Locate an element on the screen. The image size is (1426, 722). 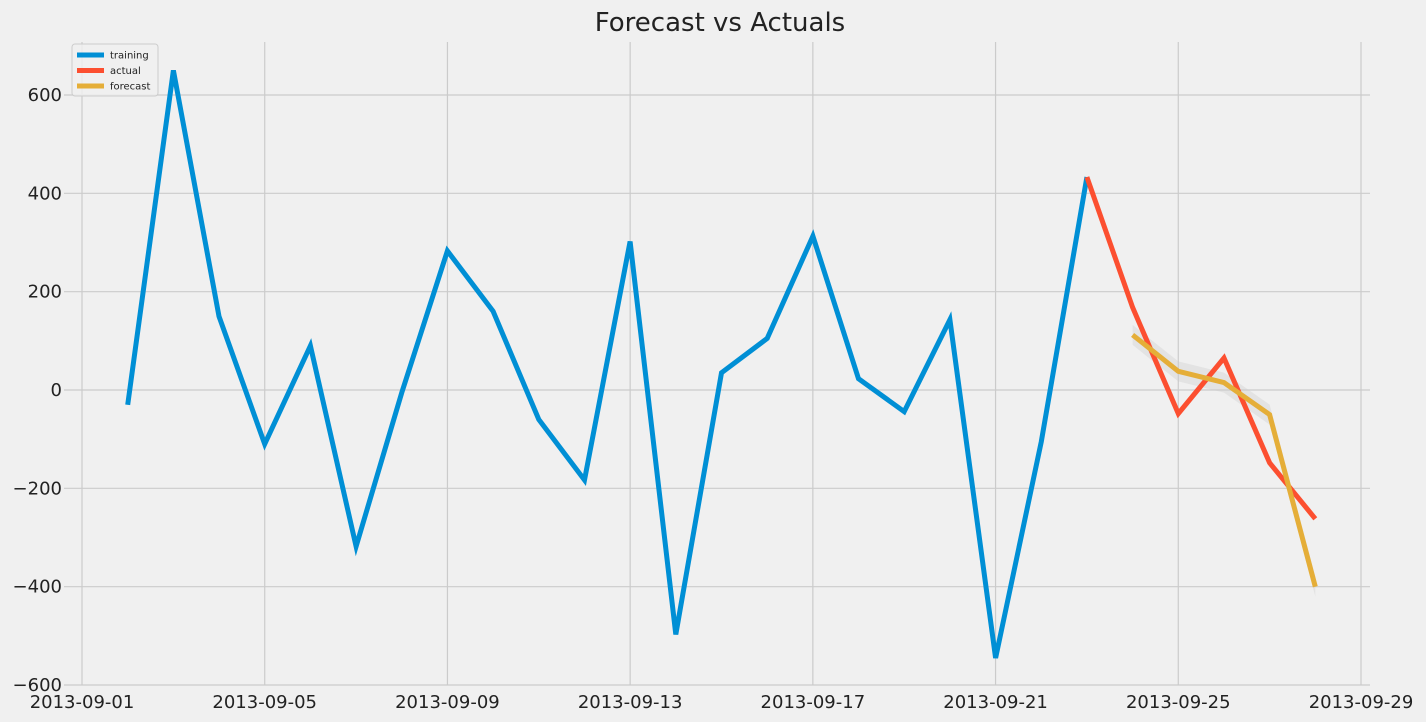
x-tick-label: 2013-09-13 is located at coordinates (630, 702).